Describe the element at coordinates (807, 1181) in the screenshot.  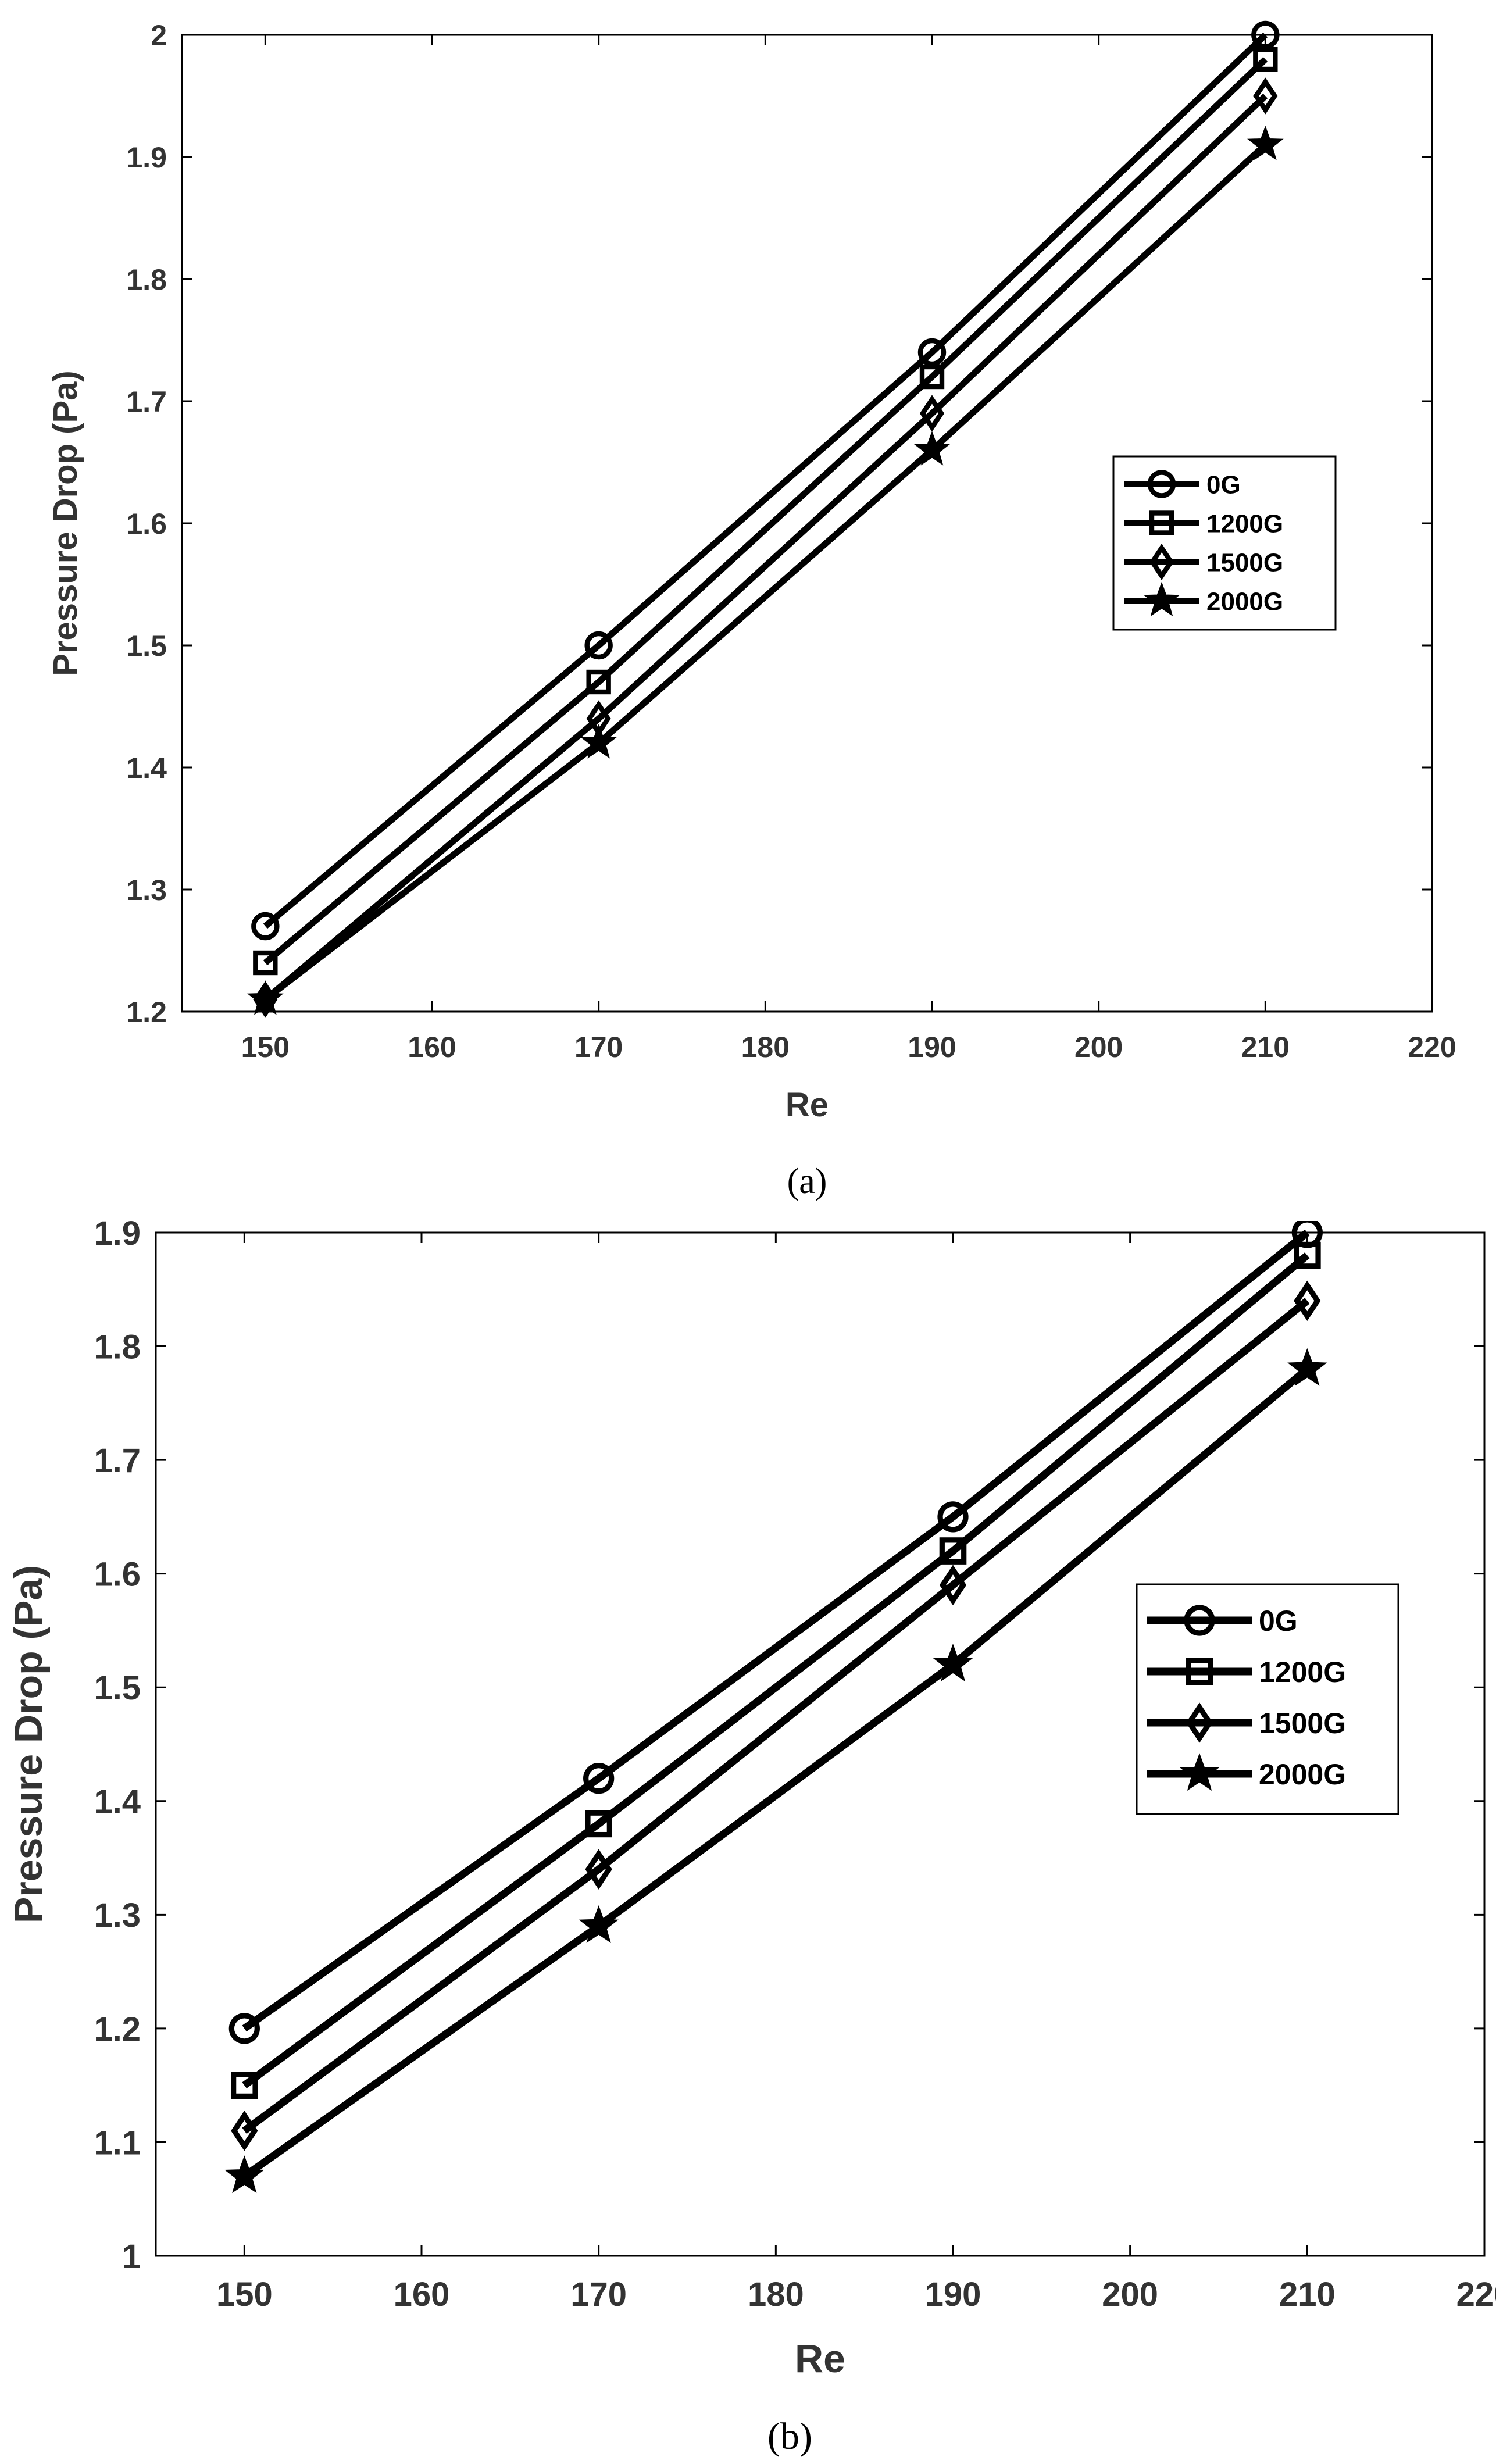
I see `panel-caption: (a)` at that location.